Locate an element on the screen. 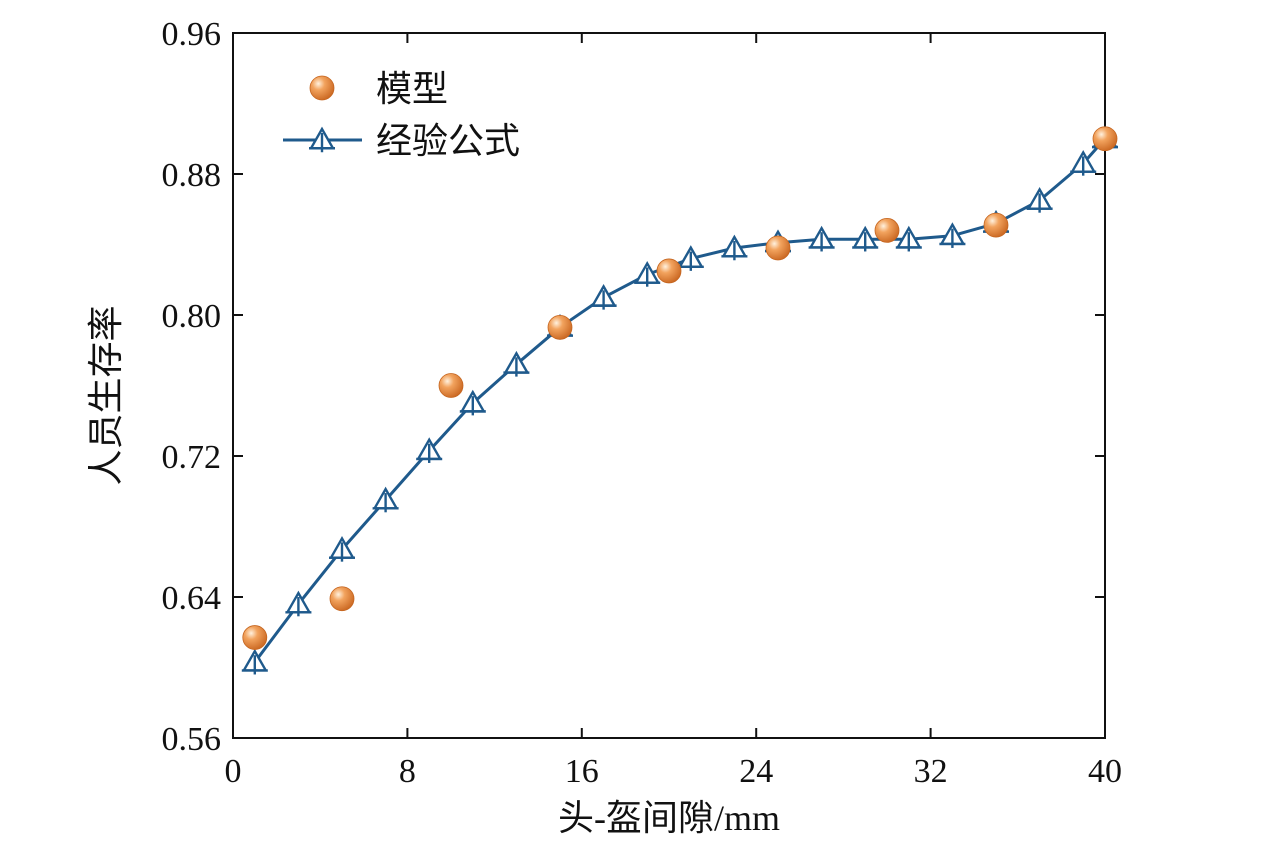 Image resolution: width=1276 pixels, height=847 pixels. x-tick-label: 24 is located at coordinates (756, 771).